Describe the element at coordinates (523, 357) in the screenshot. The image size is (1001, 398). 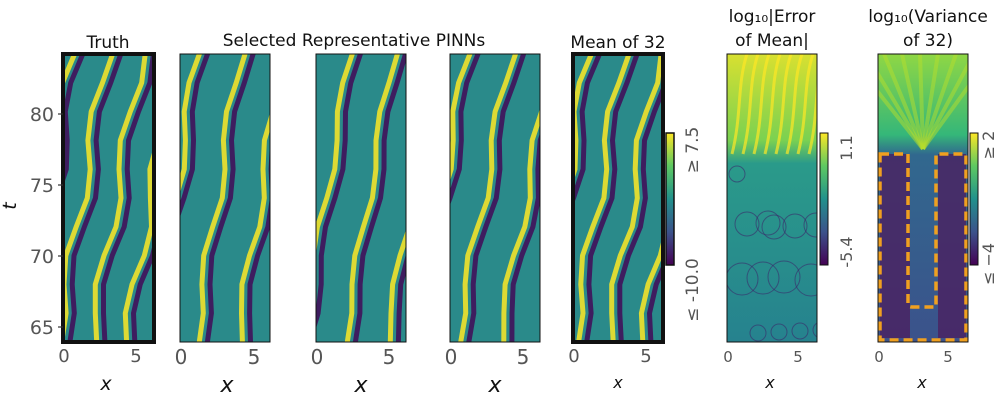
I see `x-tick-5-pinn3: 5` at that location.